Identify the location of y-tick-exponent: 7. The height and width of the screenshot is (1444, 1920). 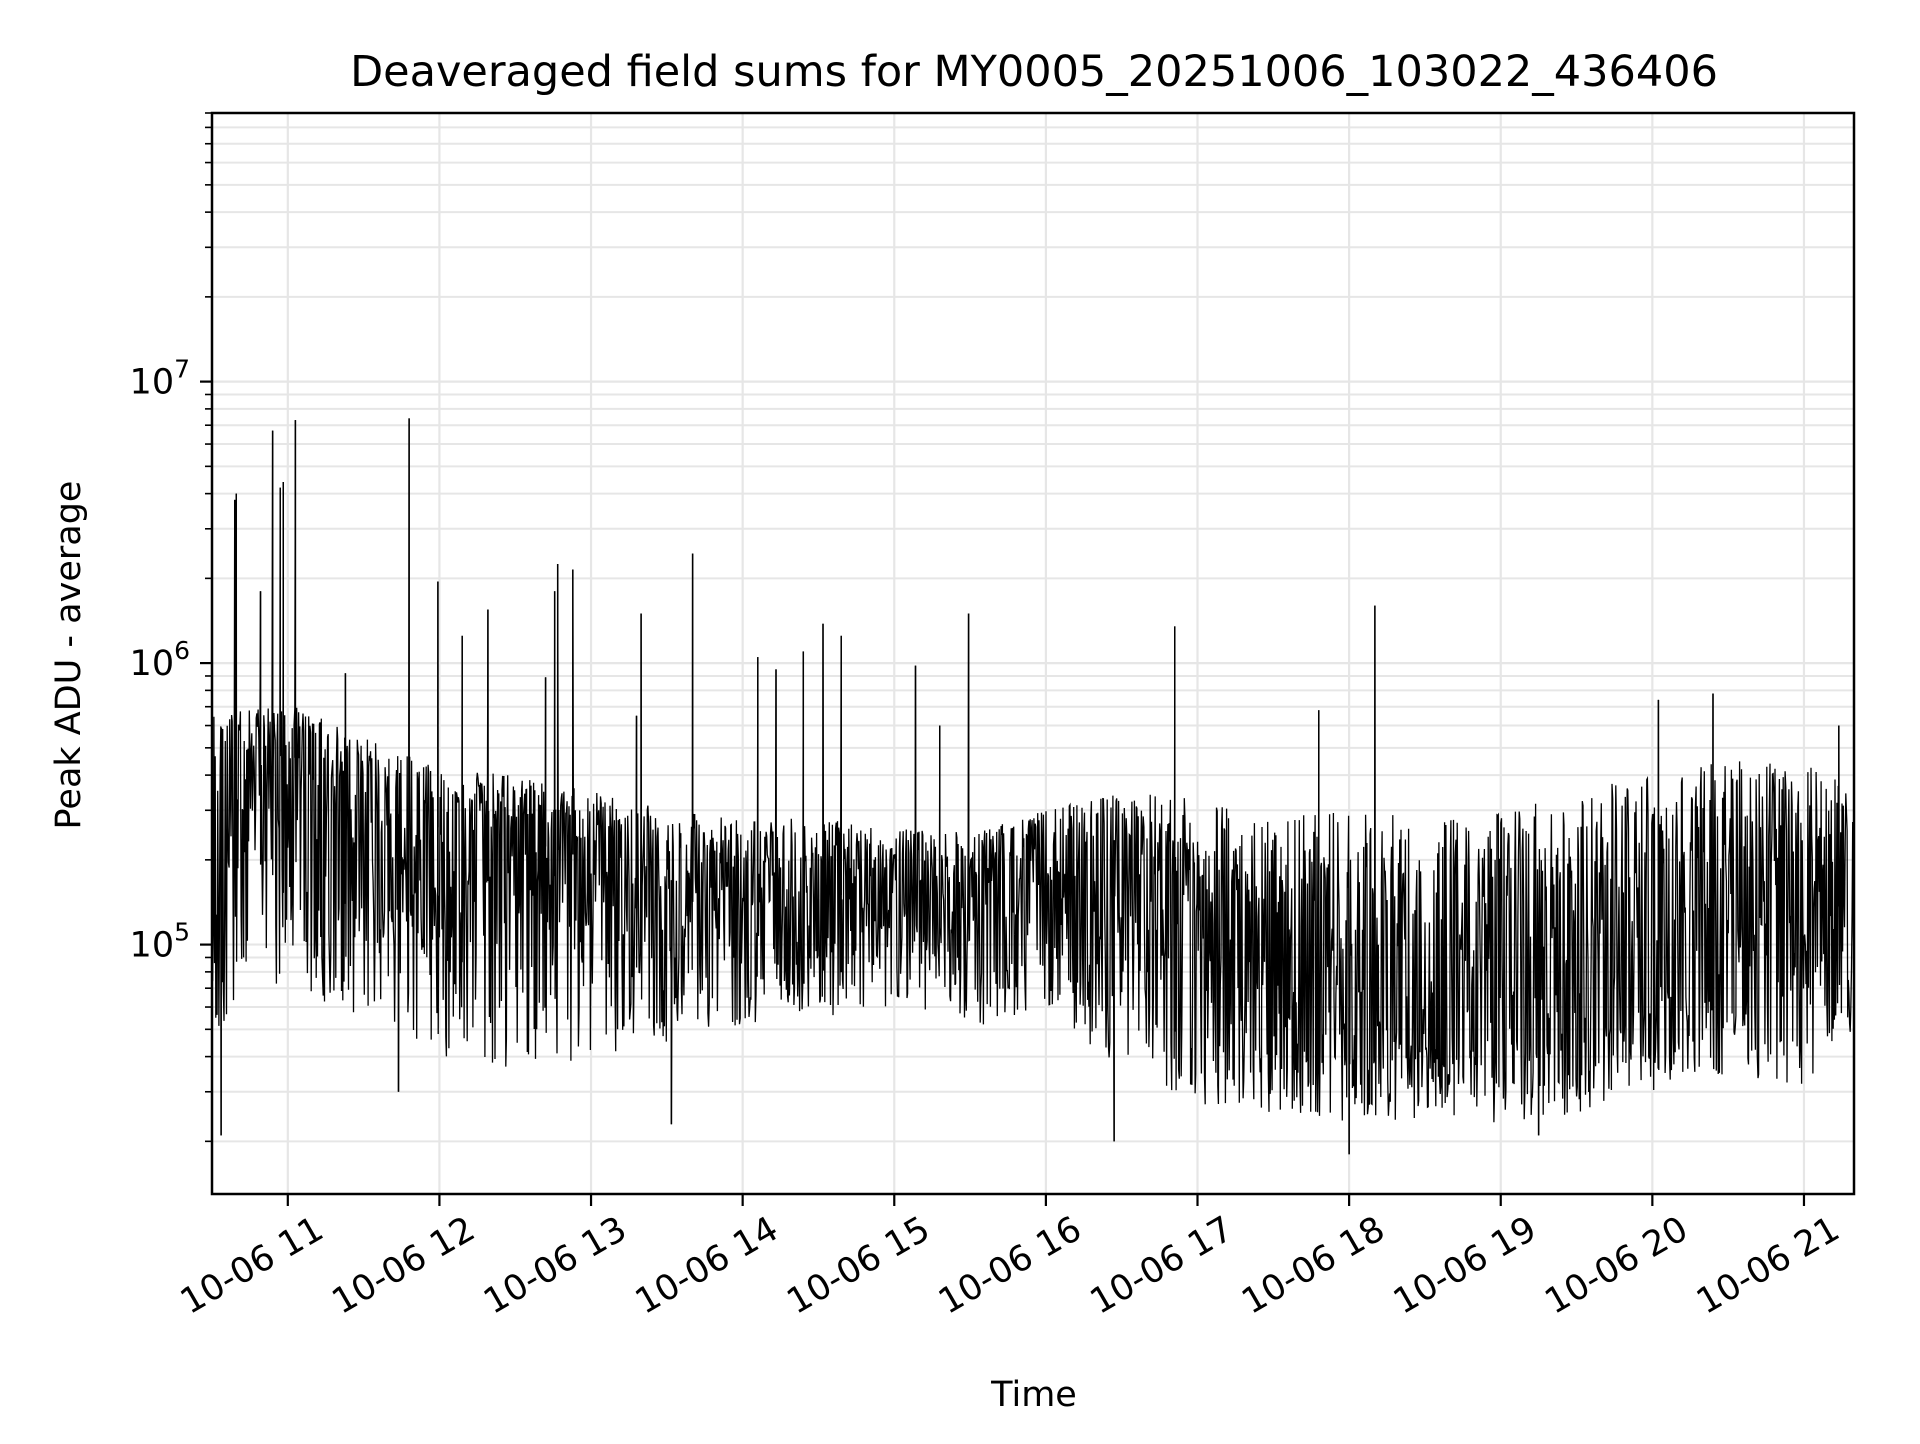
(182, 369).